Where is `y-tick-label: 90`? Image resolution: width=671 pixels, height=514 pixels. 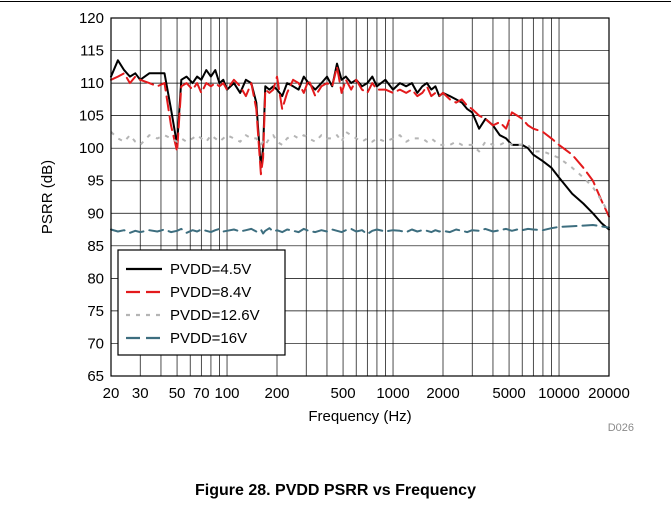 y-tick-label: 90 is located at coordinates (95, 213).